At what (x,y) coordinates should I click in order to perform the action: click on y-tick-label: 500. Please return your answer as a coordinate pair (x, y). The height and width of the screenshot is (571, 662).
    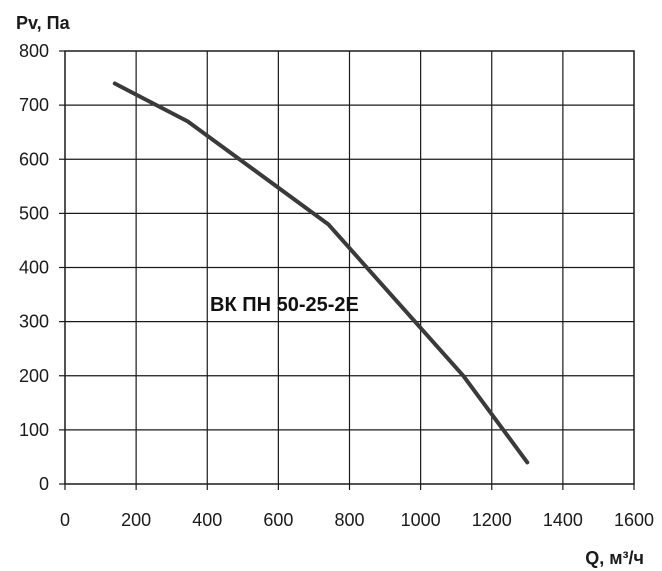
    Looking at the image, I should click on (34, 213).